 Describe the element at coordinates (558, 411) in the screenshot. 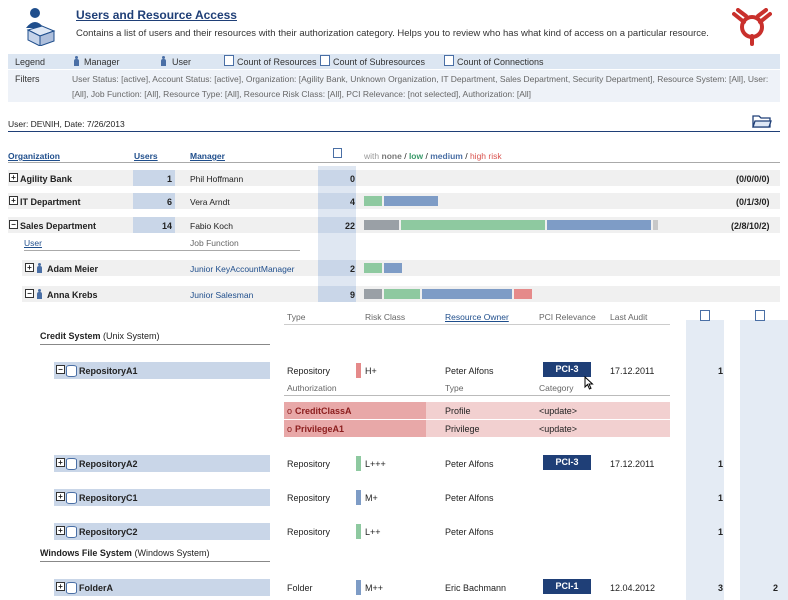

I see `auth-category: <update>` at that location.